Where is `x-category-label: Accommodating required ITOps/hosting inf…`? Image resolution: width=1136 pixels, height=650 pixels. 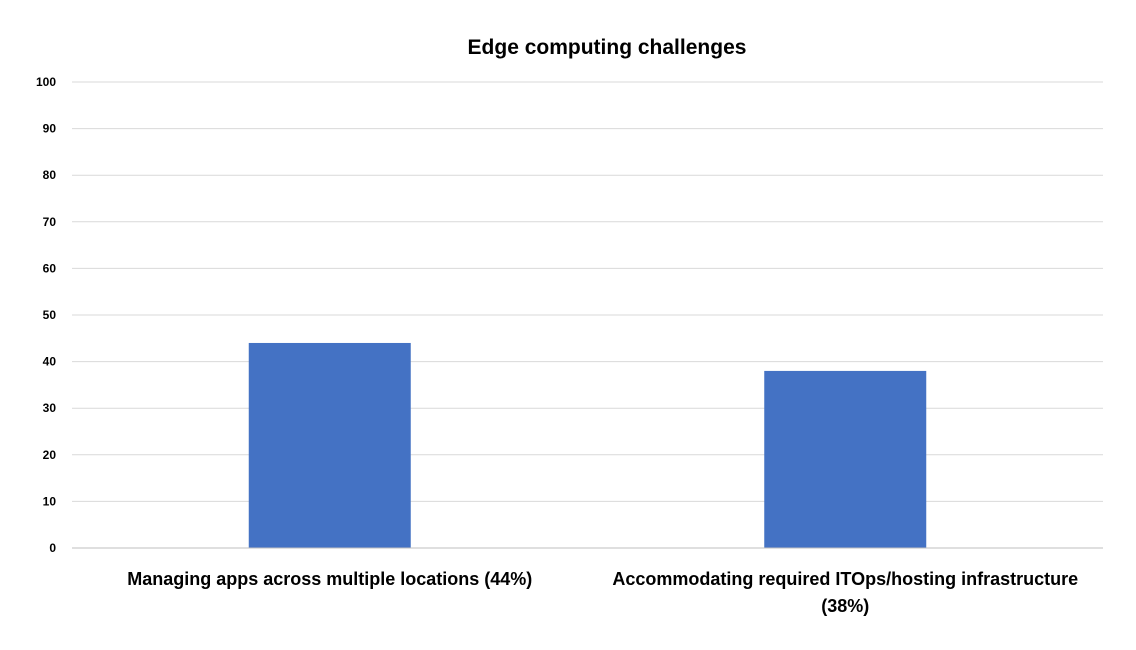
x-category-label: Accommodating required ITOps/hosting inf… is located at coordinates (845, 579).